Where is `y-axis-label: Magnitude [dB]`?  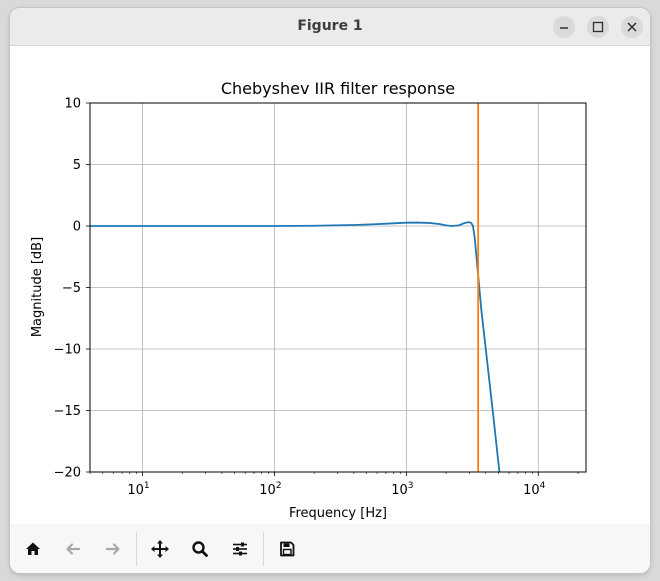 y-axis-label: Magnitude [dB] is located at coordinates (37, 287).